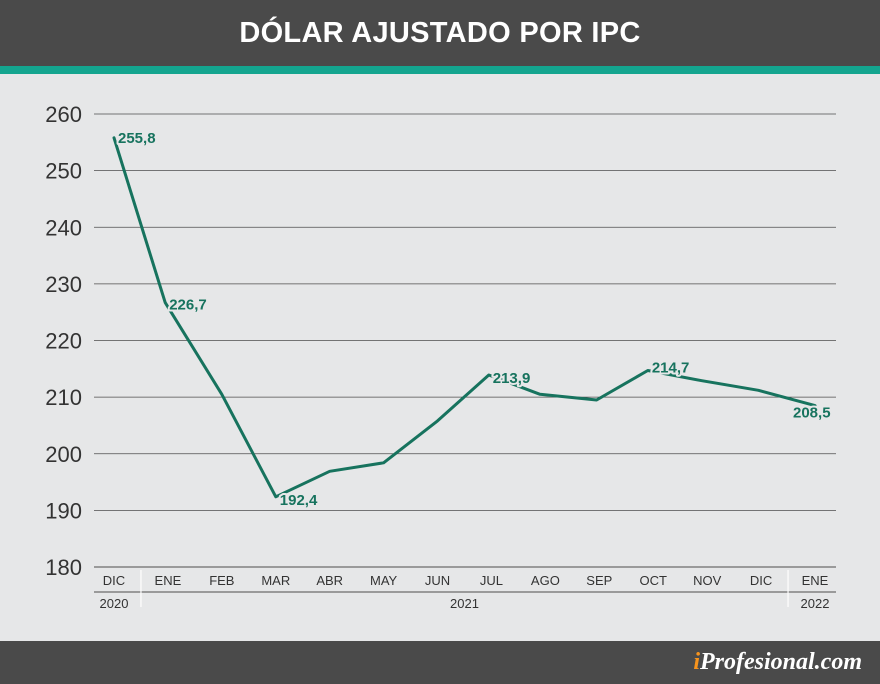 This screenshot has width=880, height=684. Describe the element at coordinates (654, 580) in the screenshot. I see `x-tick-label: OCT` at that location.